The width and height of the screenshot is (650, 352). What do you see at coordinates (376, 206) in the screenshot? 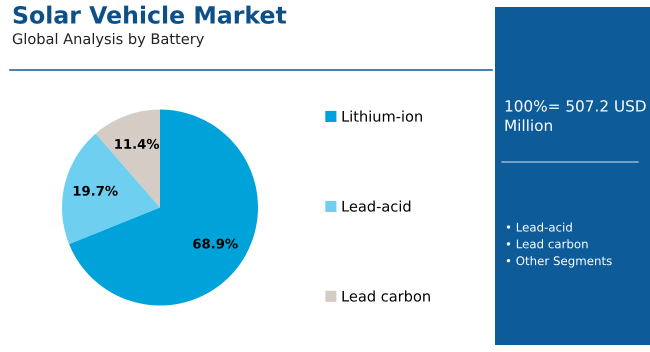
I see `legend-label: Lead-acid` at bounding box center [376, 206].